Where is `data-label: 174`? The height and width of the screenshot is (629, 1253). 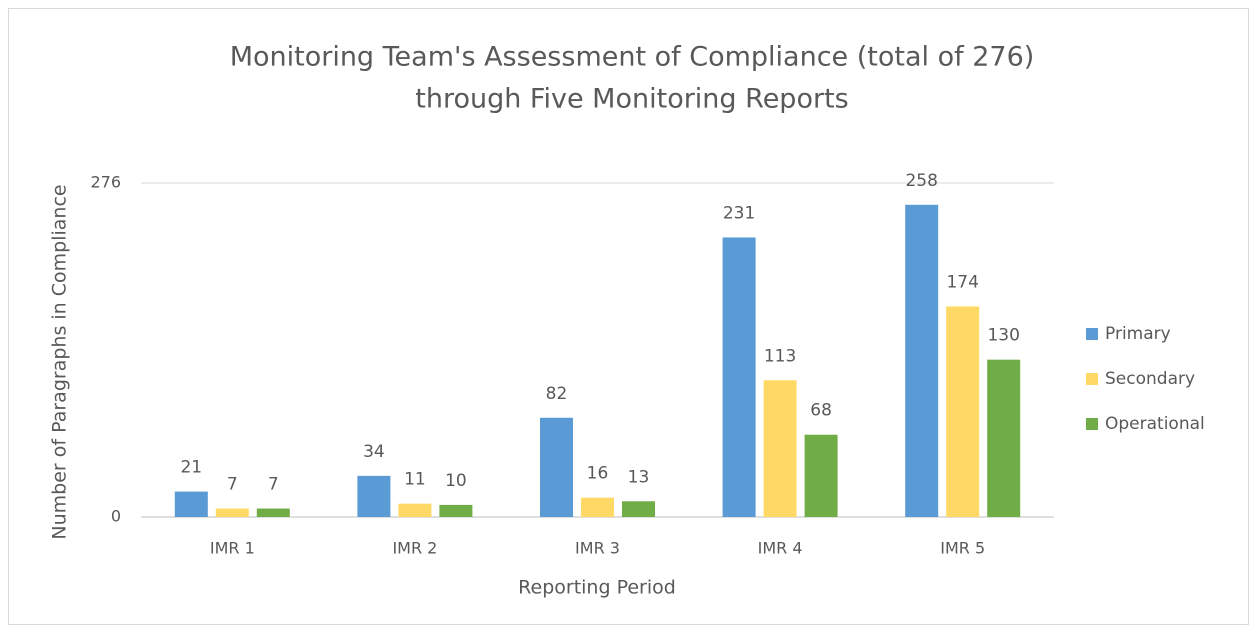
data-label: 174 is located at coordinates (962, 282).